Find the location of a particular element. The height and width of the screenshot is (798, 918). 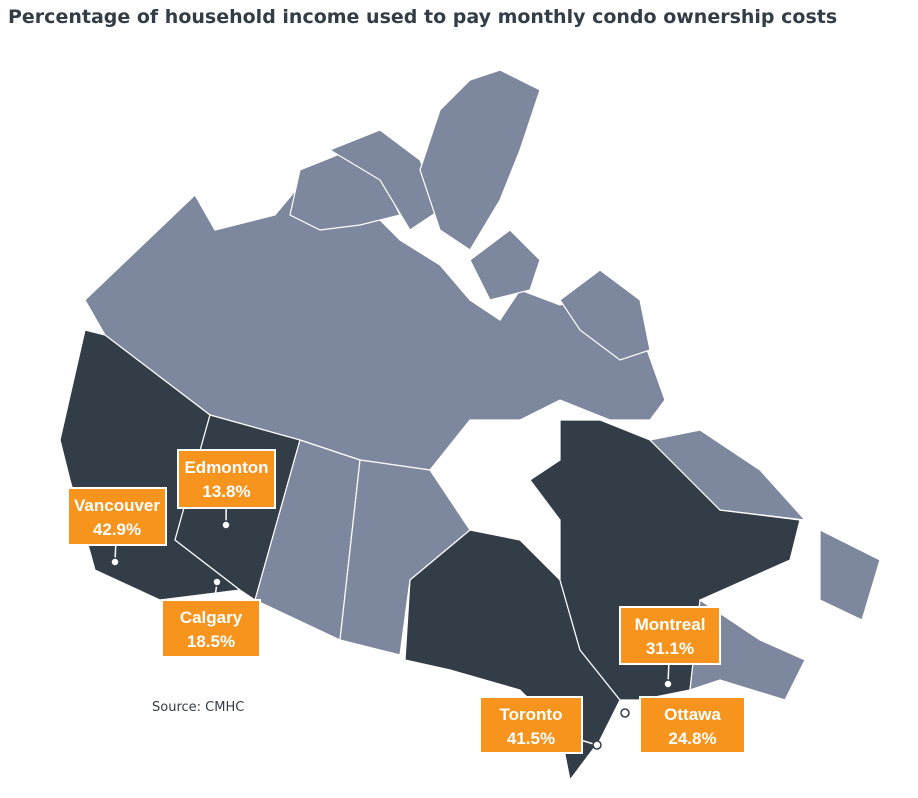

newfoundland is located at coordinates (850, 575).